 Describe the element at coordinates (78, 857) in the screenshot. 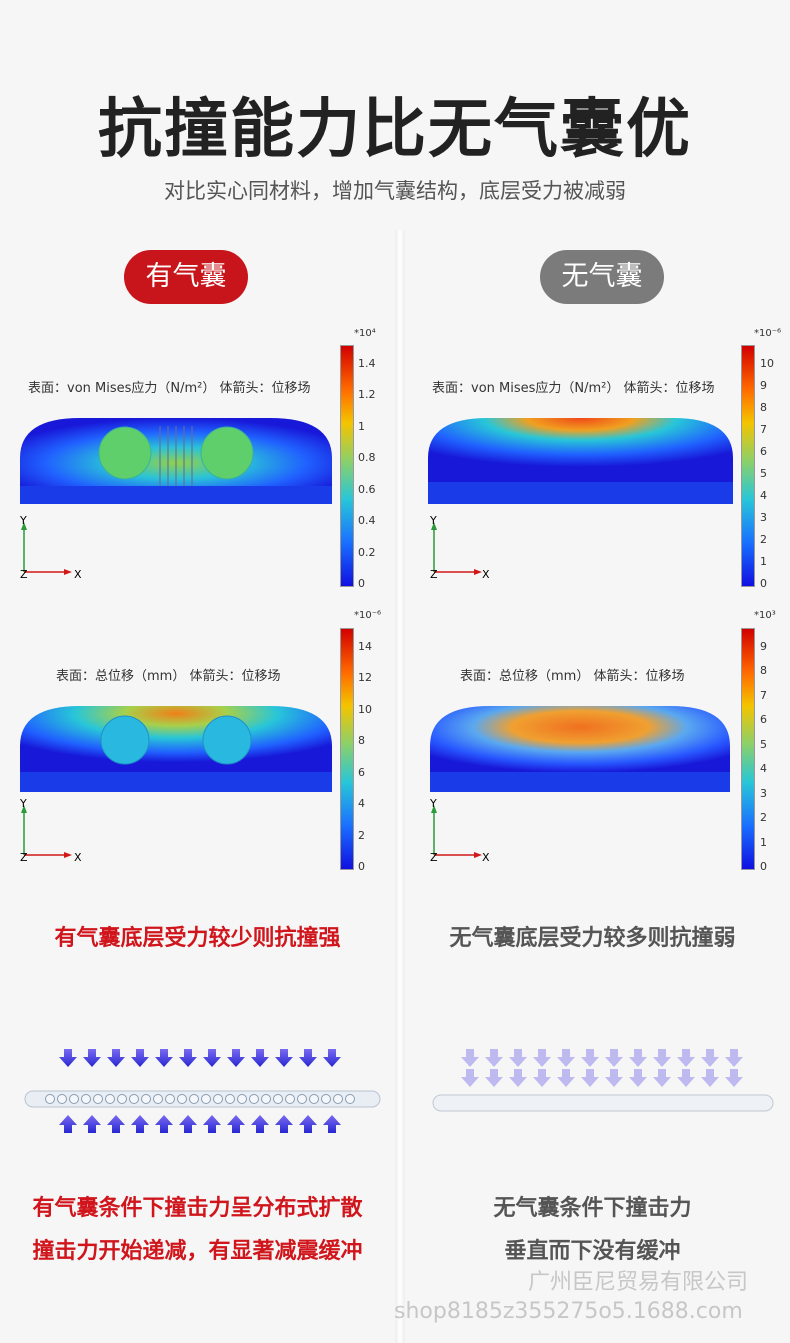

I see `left-plot2-x-axis: X` at that location.